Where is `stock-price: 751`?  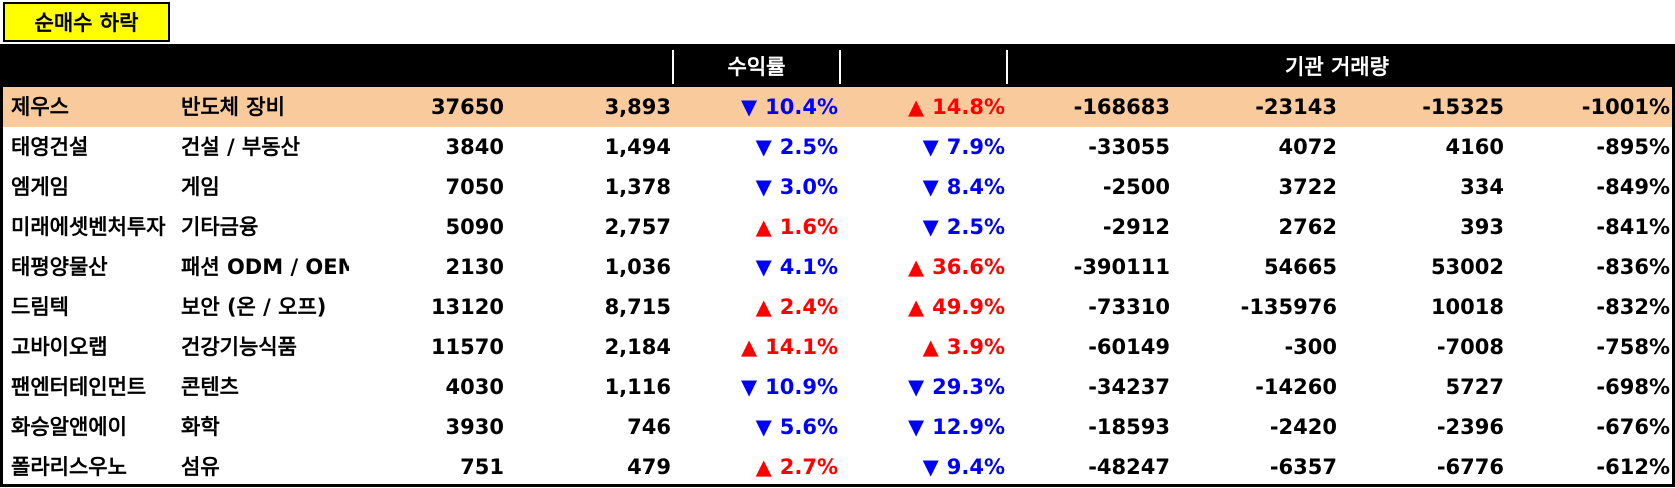 stock-price: 751 is located at coordinates (482, 467).